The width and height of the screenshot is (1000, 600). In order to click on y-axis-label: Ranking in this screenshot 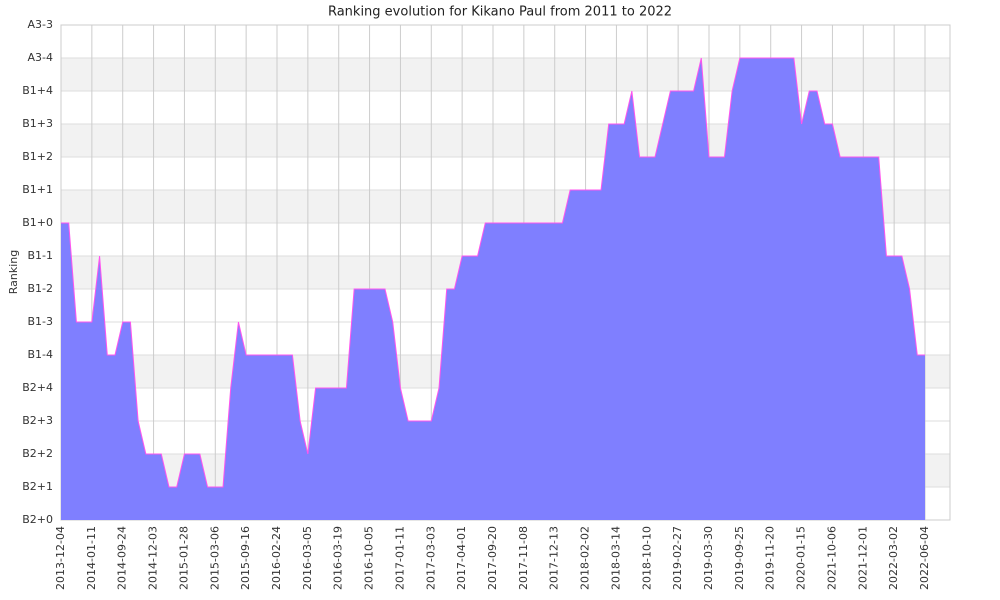, I will do `click(13, 272)`.